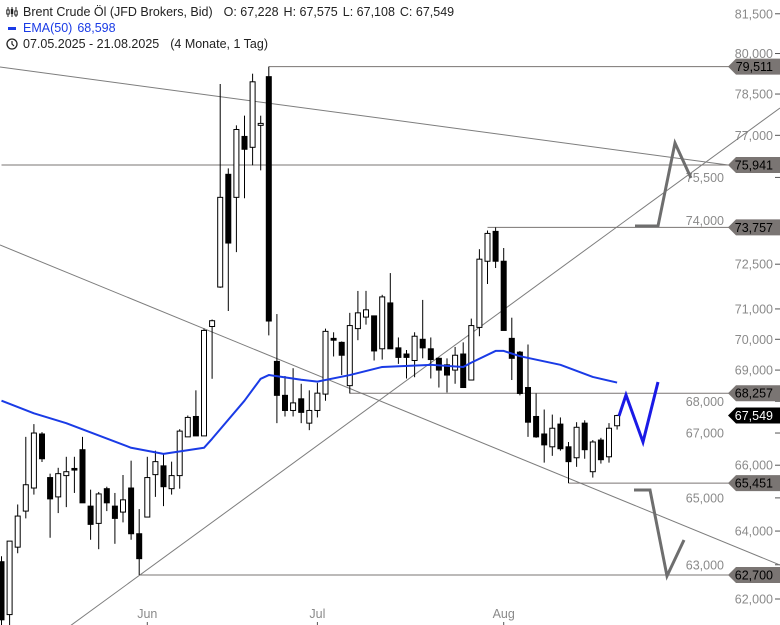 The height and width of the screenshot is (625, 780). Describe the element at coordinates (754, 136) in the screenshot. I see `y-tick-label: 77,000` at that location.